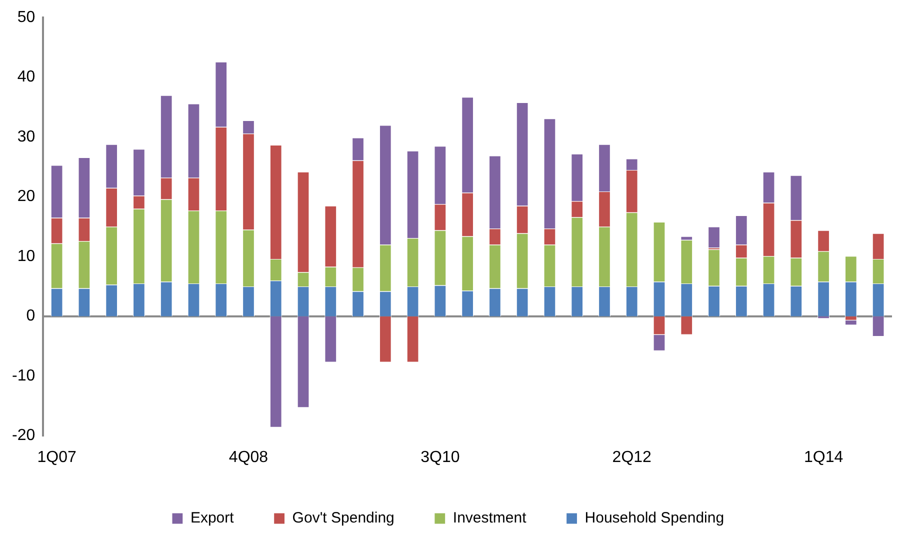 The height and width of the screenshot is (540, 898). Describe the element at coordinates (56, 457) in the screenshot. I see `x-tick-label: 1Q07` at that location.